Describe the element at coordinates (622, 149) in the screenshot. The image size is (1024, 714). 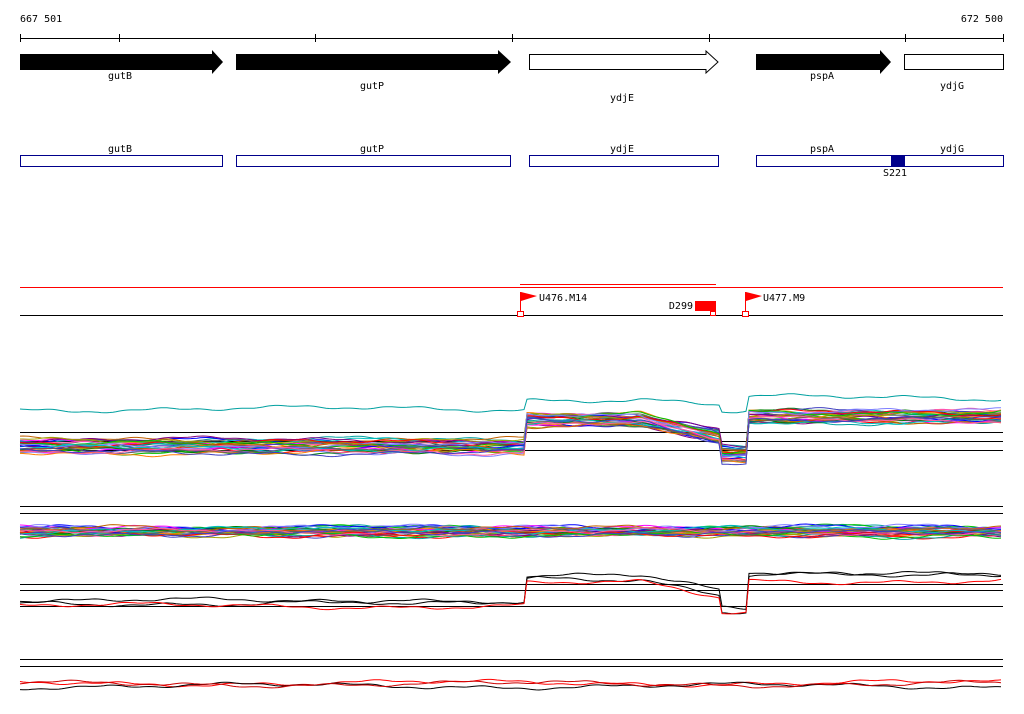
I see `feature-label: ydjE` at that location.